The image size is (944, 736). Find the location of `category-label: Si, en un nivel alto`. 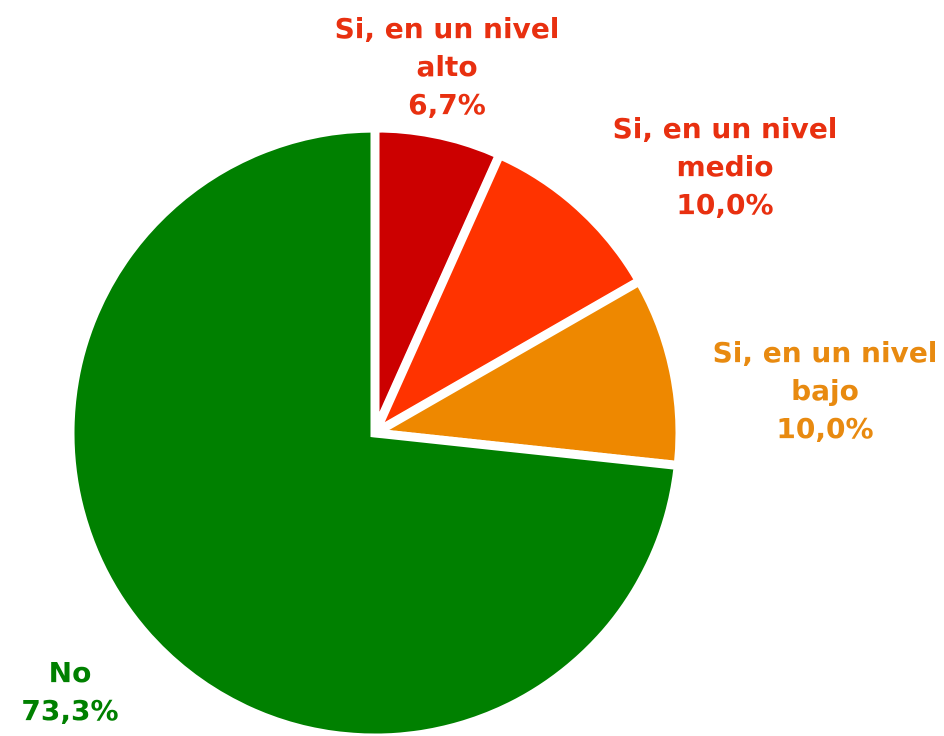

category-label: Si, en un nivel alto is located at coordinates (447, 47).